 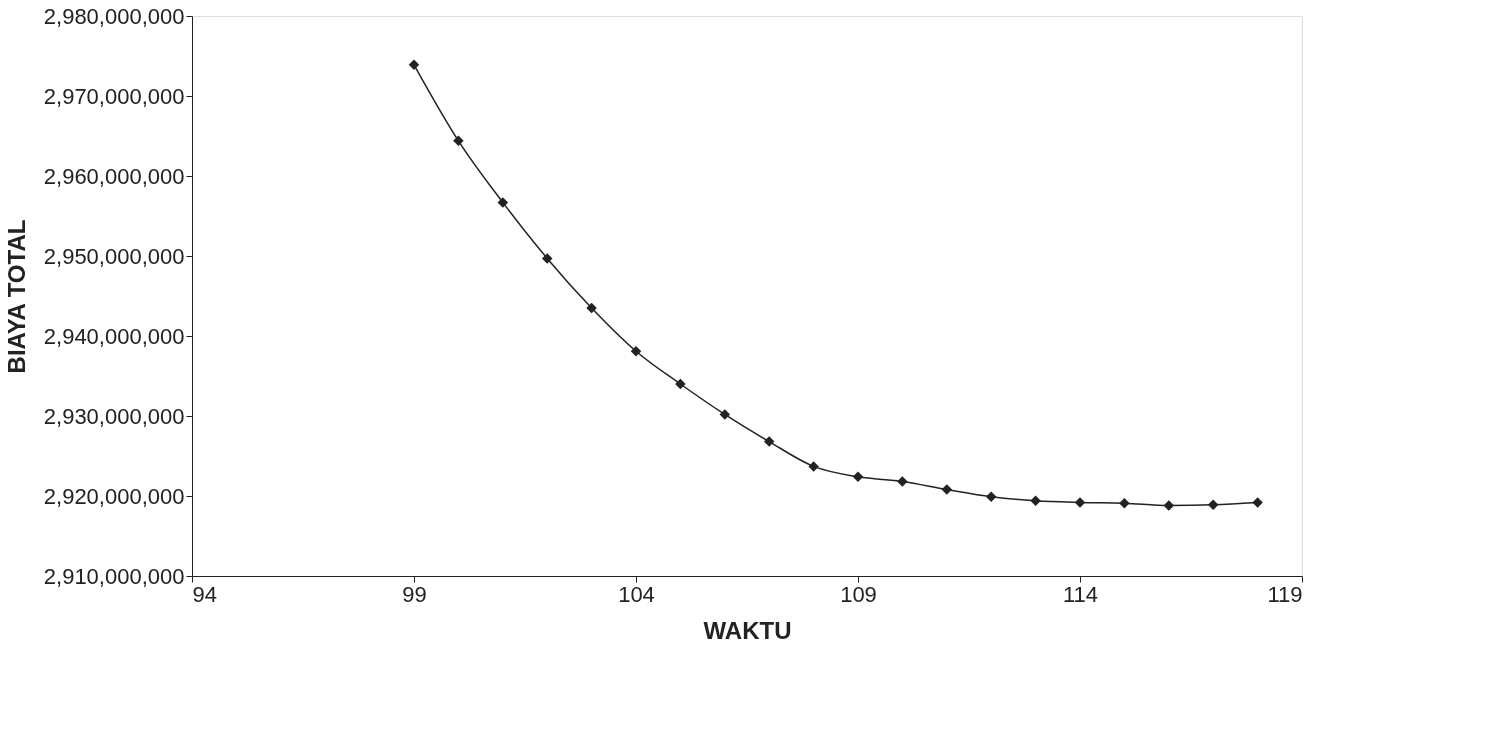 I want to click on x-tick-label: 119, so click(x=1285, y=594).